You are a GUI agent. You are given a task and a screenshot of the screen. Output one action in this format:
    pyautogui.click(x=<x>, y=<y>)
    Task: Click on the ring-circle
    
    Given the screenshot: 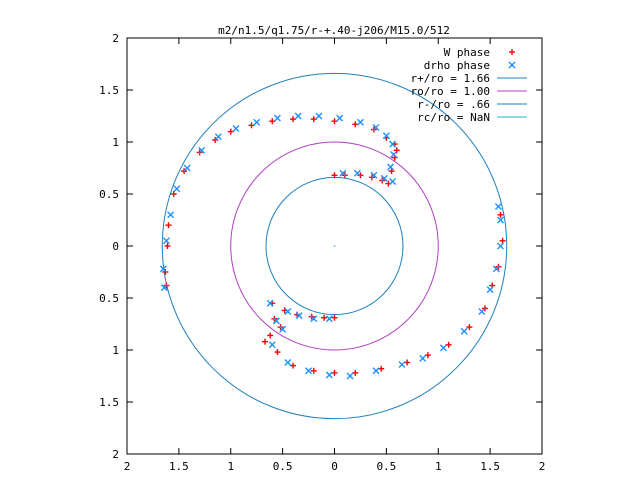 What is the action you would take?
    pyautogui.click(x=334, y=246)
    